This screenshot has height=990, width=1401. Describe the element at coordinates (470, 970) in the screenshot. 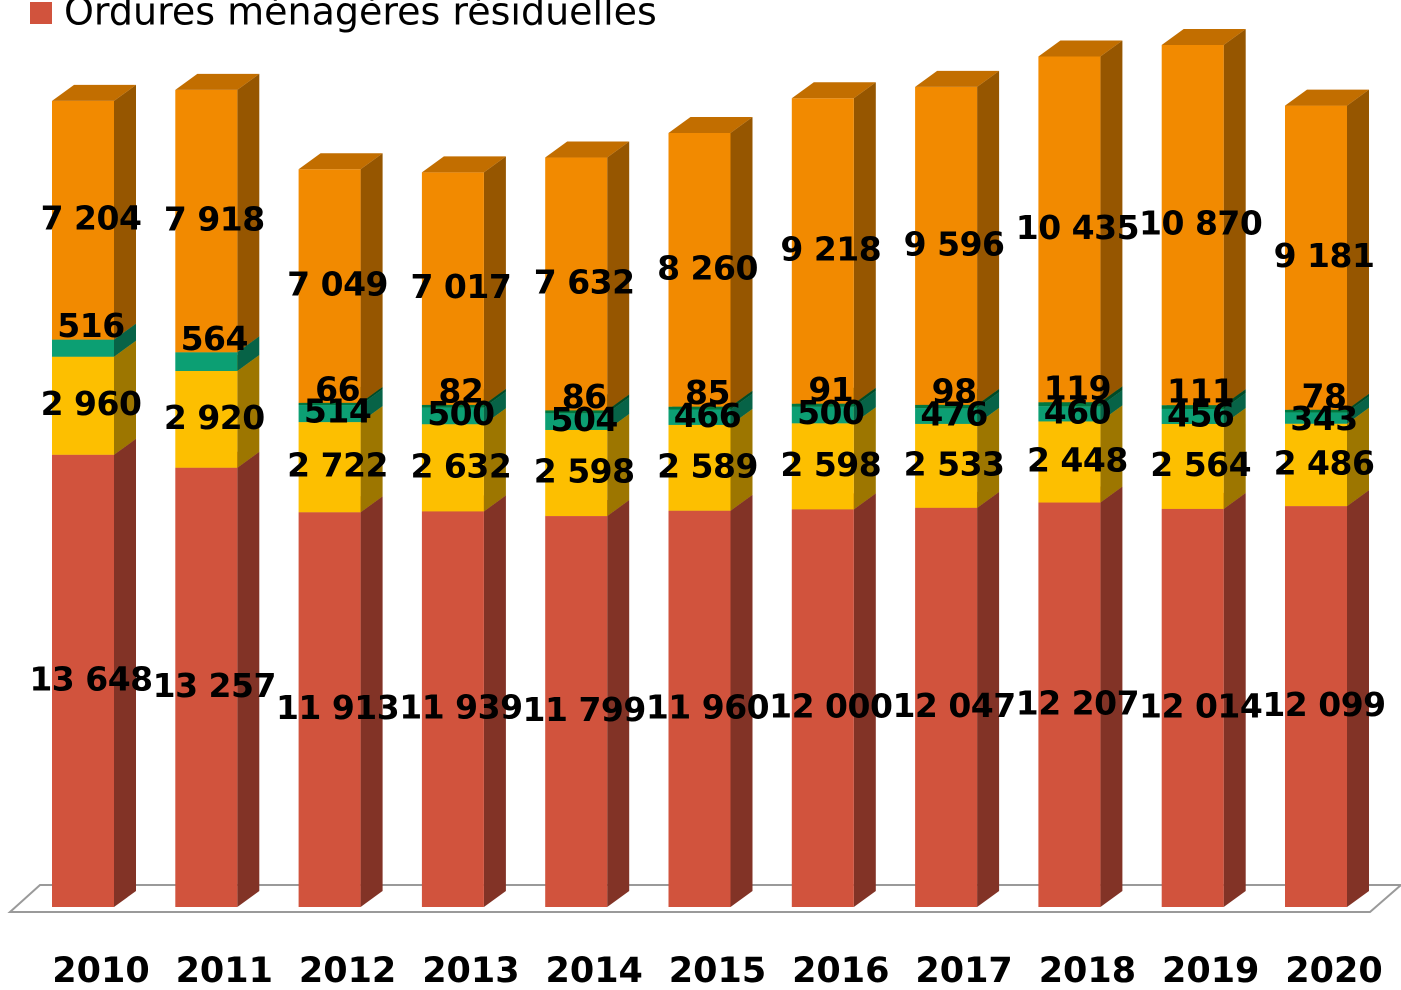

I see `x-tick-label: 2013` at that location.